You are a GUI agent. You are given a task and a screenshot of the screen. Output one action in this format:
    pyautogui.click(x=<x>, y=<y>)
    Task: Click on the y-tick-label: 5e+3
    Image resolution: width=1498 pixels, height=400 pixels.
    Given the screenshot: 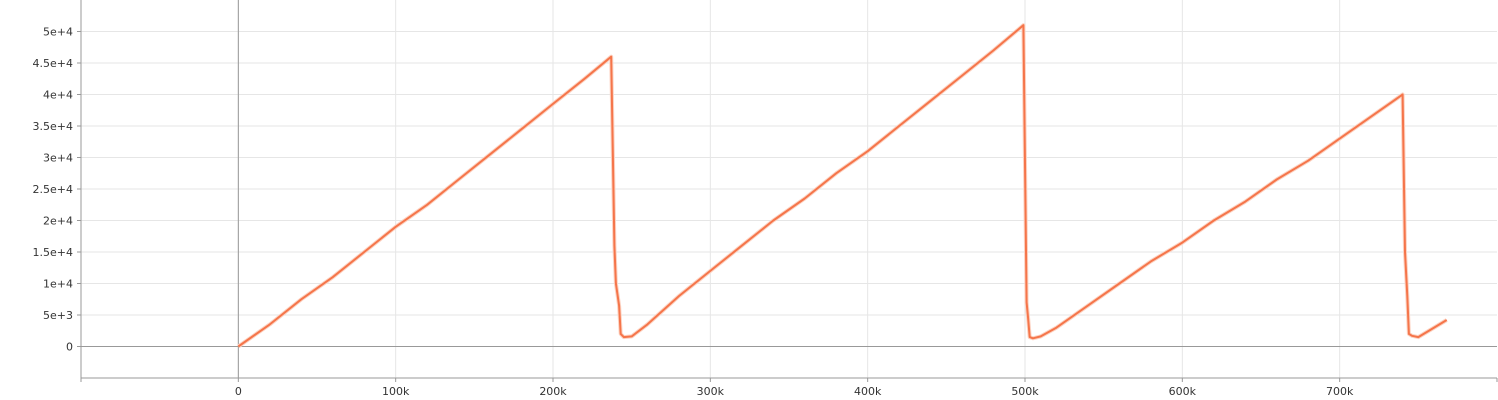 What is the action you would take?
    pyautogui.click(x=58, y=315)
    